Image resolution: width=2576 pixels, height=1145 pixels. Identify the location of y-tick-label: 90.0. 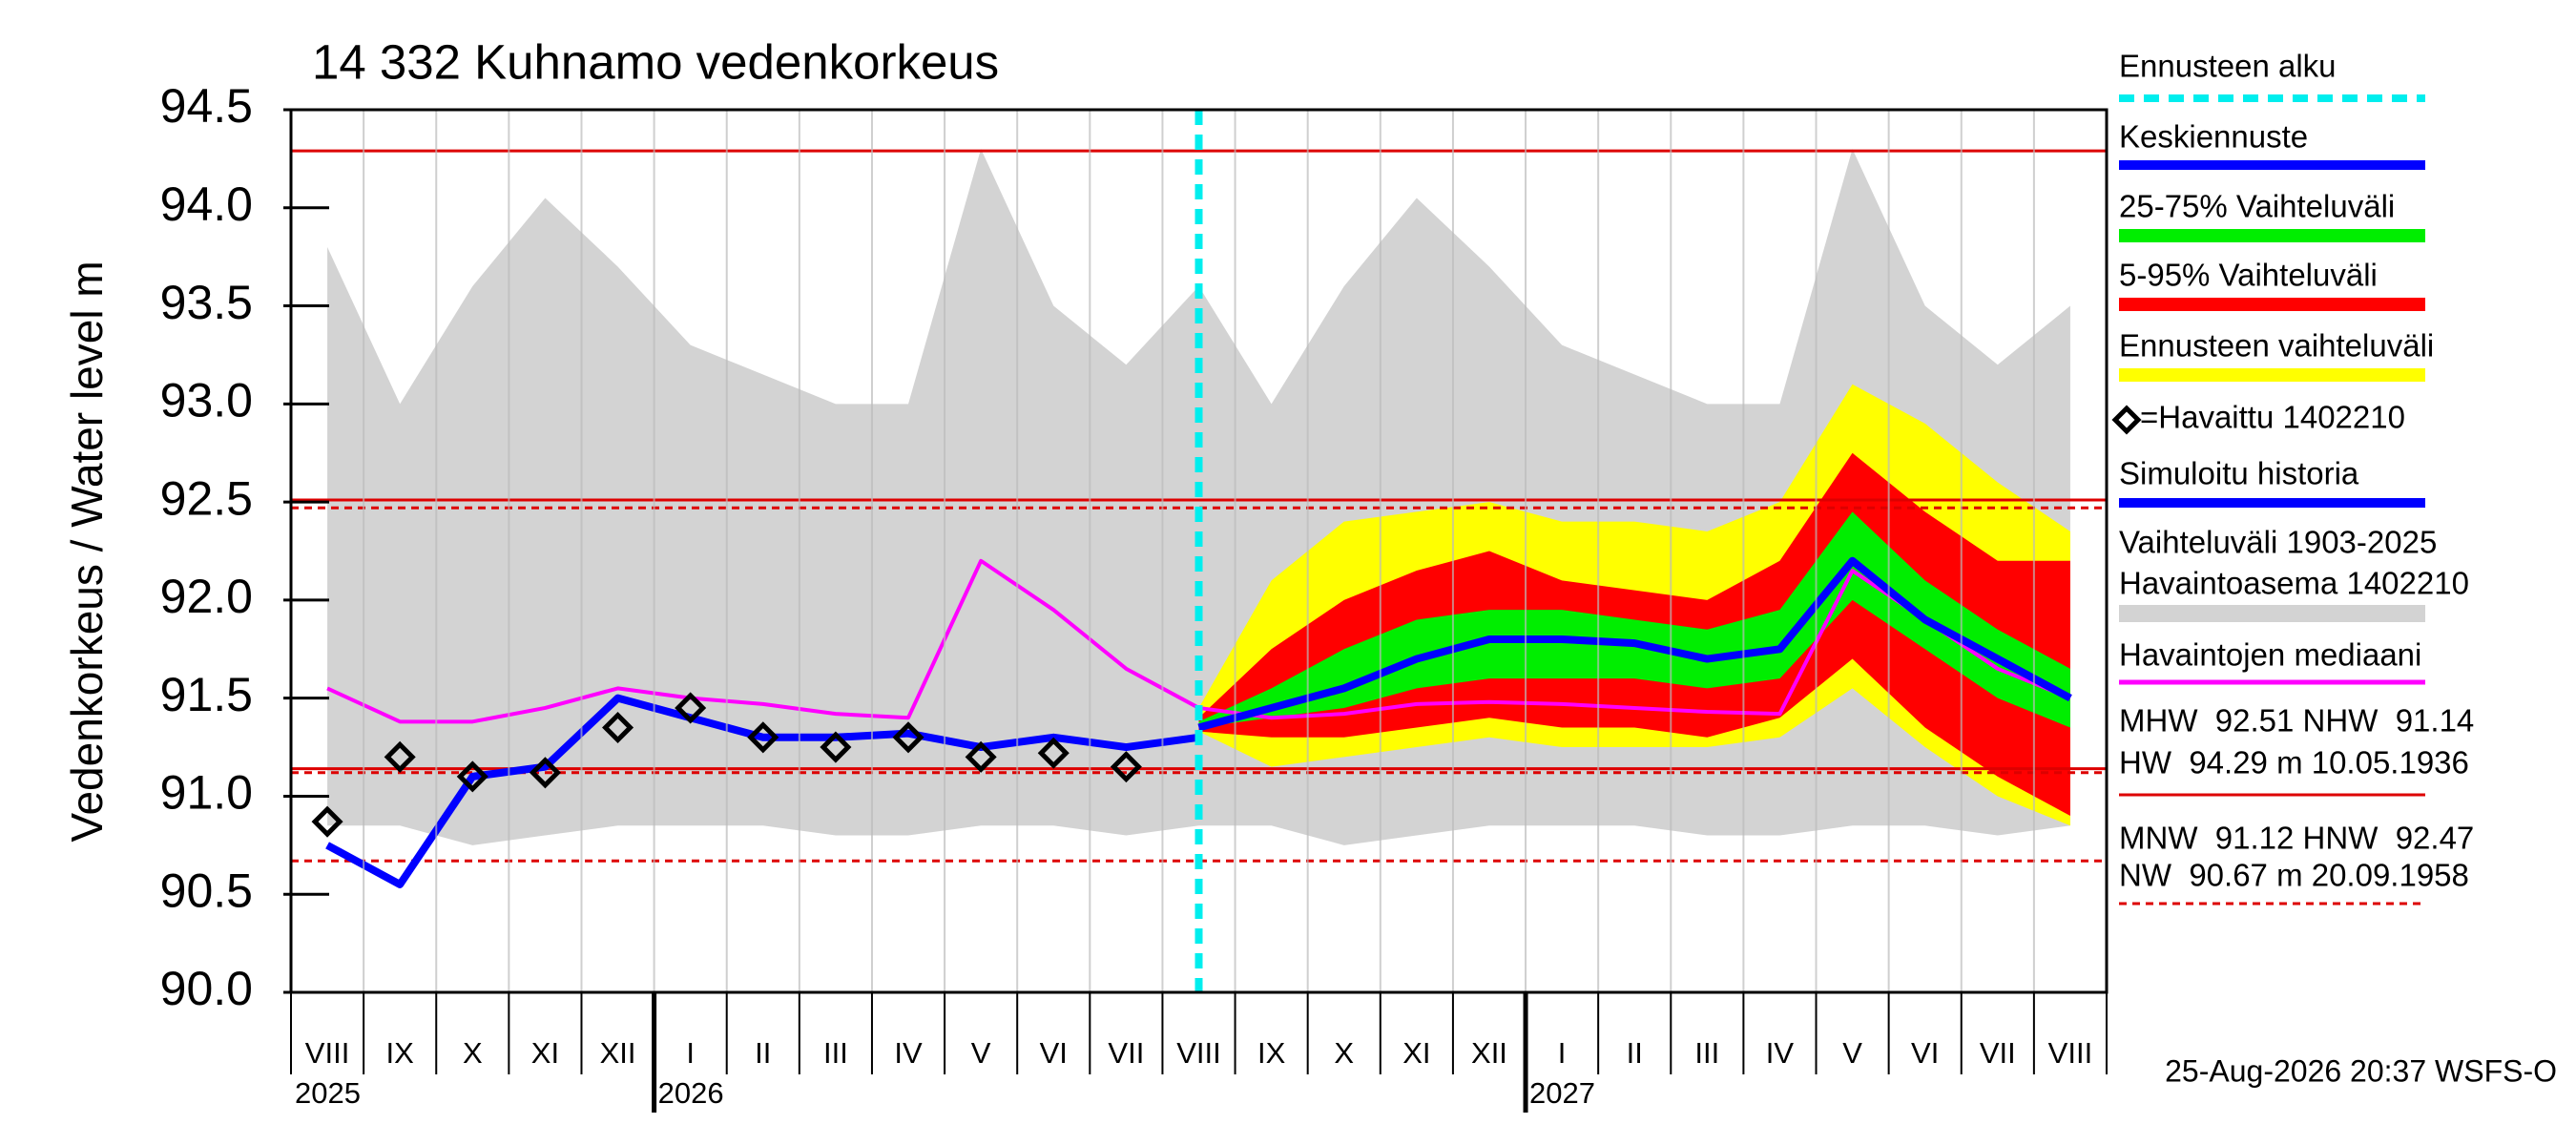
(206, 988).